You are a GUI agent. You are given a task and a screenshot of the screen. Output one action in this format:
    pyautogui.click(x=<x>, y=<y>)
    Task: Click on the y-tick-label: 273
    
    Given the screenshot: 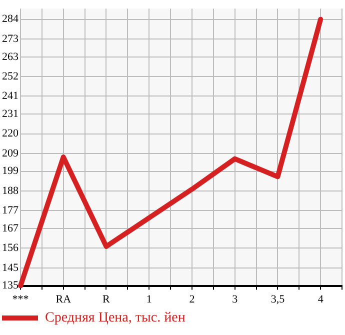 What is the action you would take?
    pyautogui.click(x=10, y=38)
    